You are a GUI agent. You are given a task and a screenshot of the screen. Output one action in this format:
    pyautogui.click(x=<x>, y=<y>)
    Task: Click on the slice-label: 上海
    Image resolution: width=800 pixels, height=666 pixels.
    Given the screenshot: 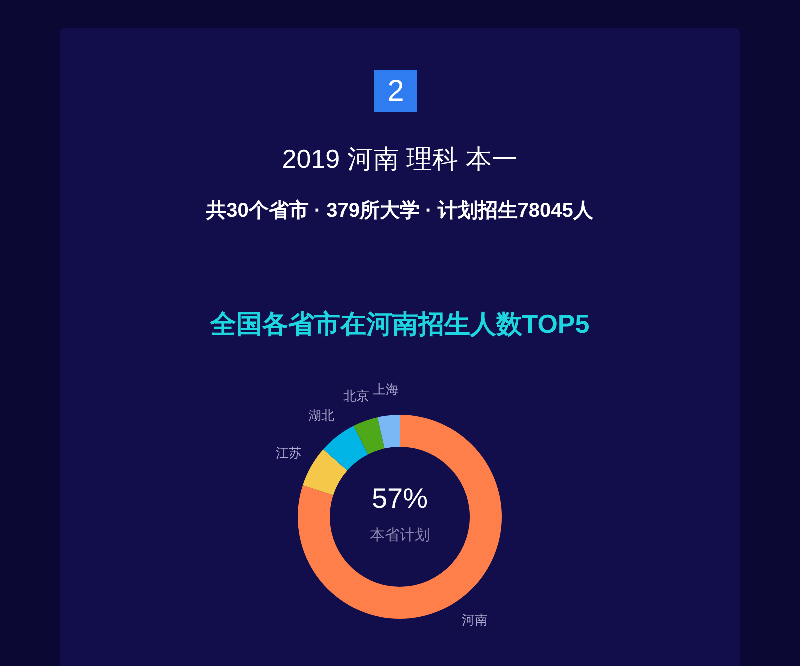 What is the action you would take?
    pyautogui.click(x=385, y=389)
    